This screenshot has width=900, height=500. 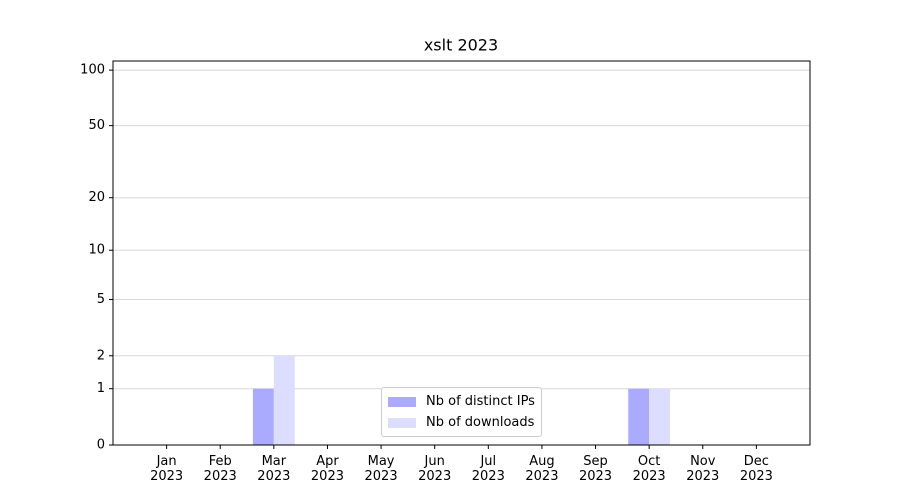 What do you see at coordinates (167, 469) in the screenshot?
I see `x-tick-label: Jan 2023` at bounding box center [167, 469].